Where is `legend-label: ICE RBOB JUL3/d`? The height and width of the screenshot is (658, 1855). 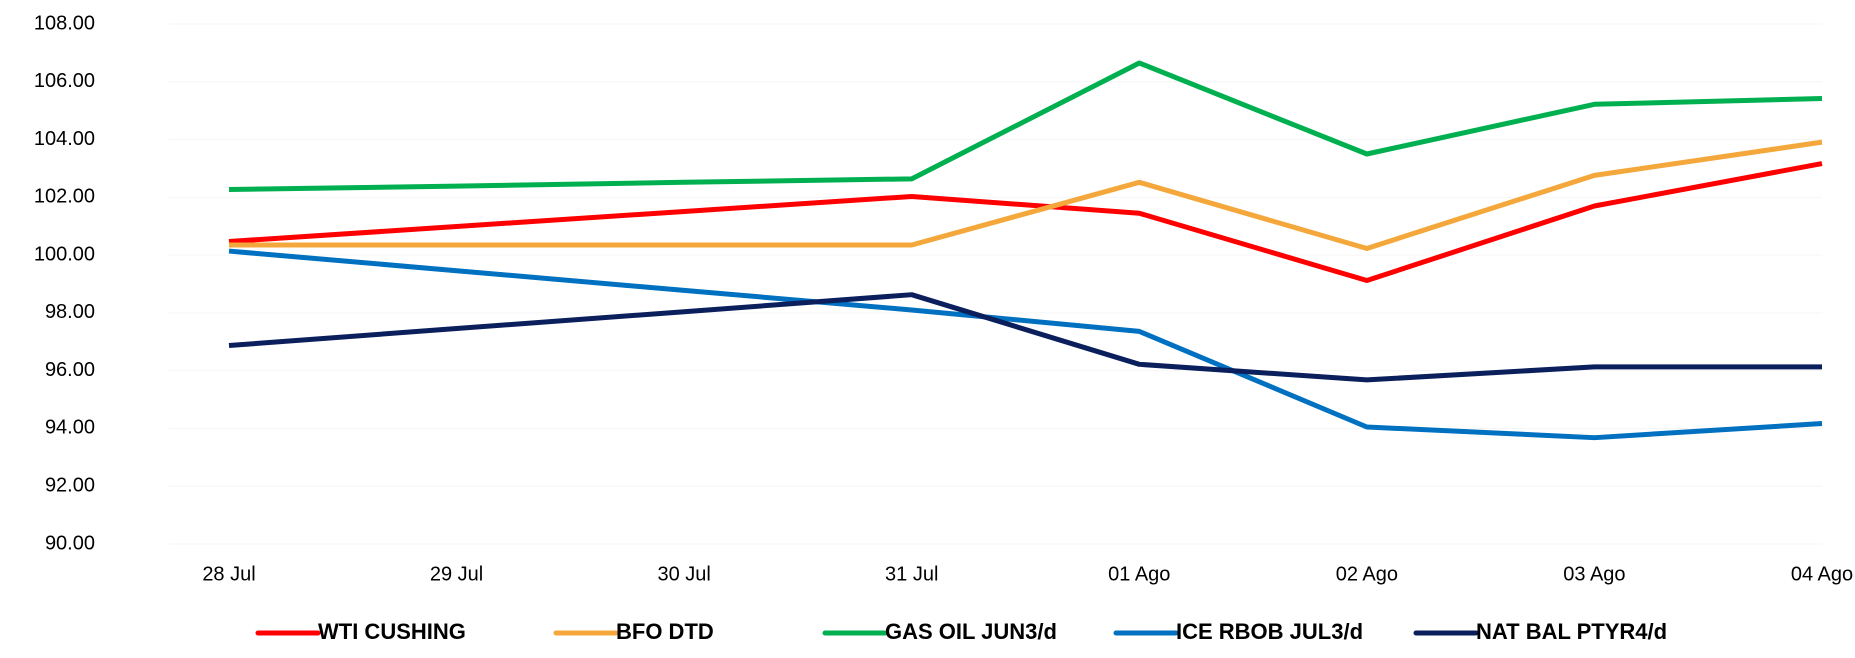
legend-label: ICE RBOB JUL3/d is located at coordinates (1269, 631).